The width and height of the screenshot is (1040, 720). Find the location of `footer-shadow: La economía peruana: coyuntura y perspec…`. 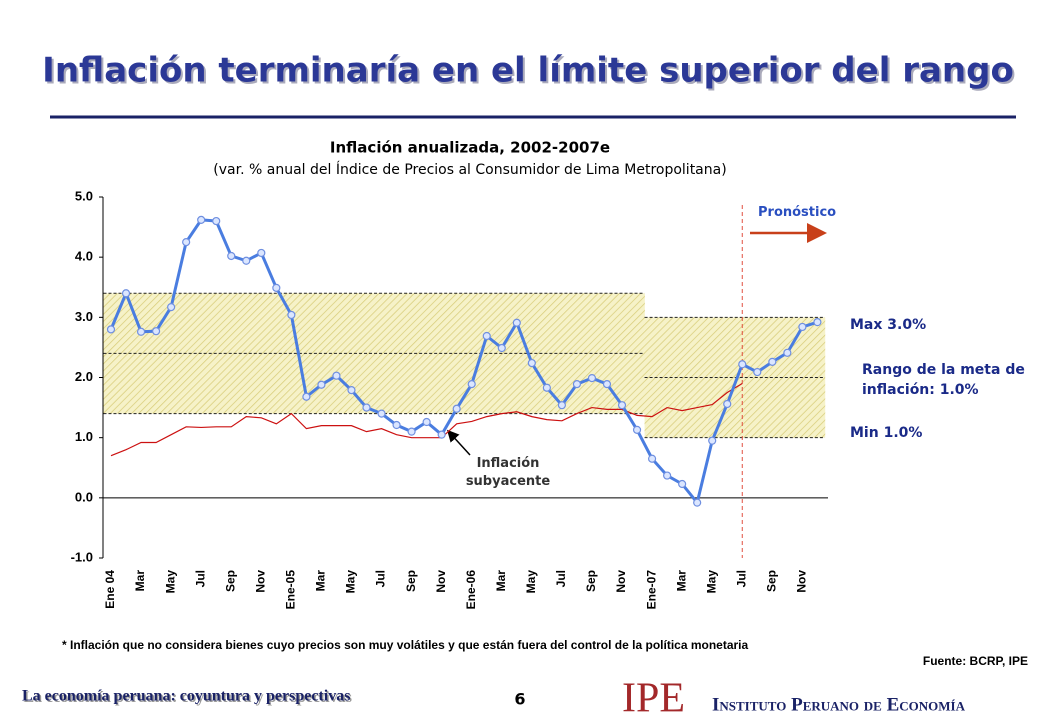

footer-shadow: La economía peruana: coyuntura y perspec… is located at coordinates (188, 697).